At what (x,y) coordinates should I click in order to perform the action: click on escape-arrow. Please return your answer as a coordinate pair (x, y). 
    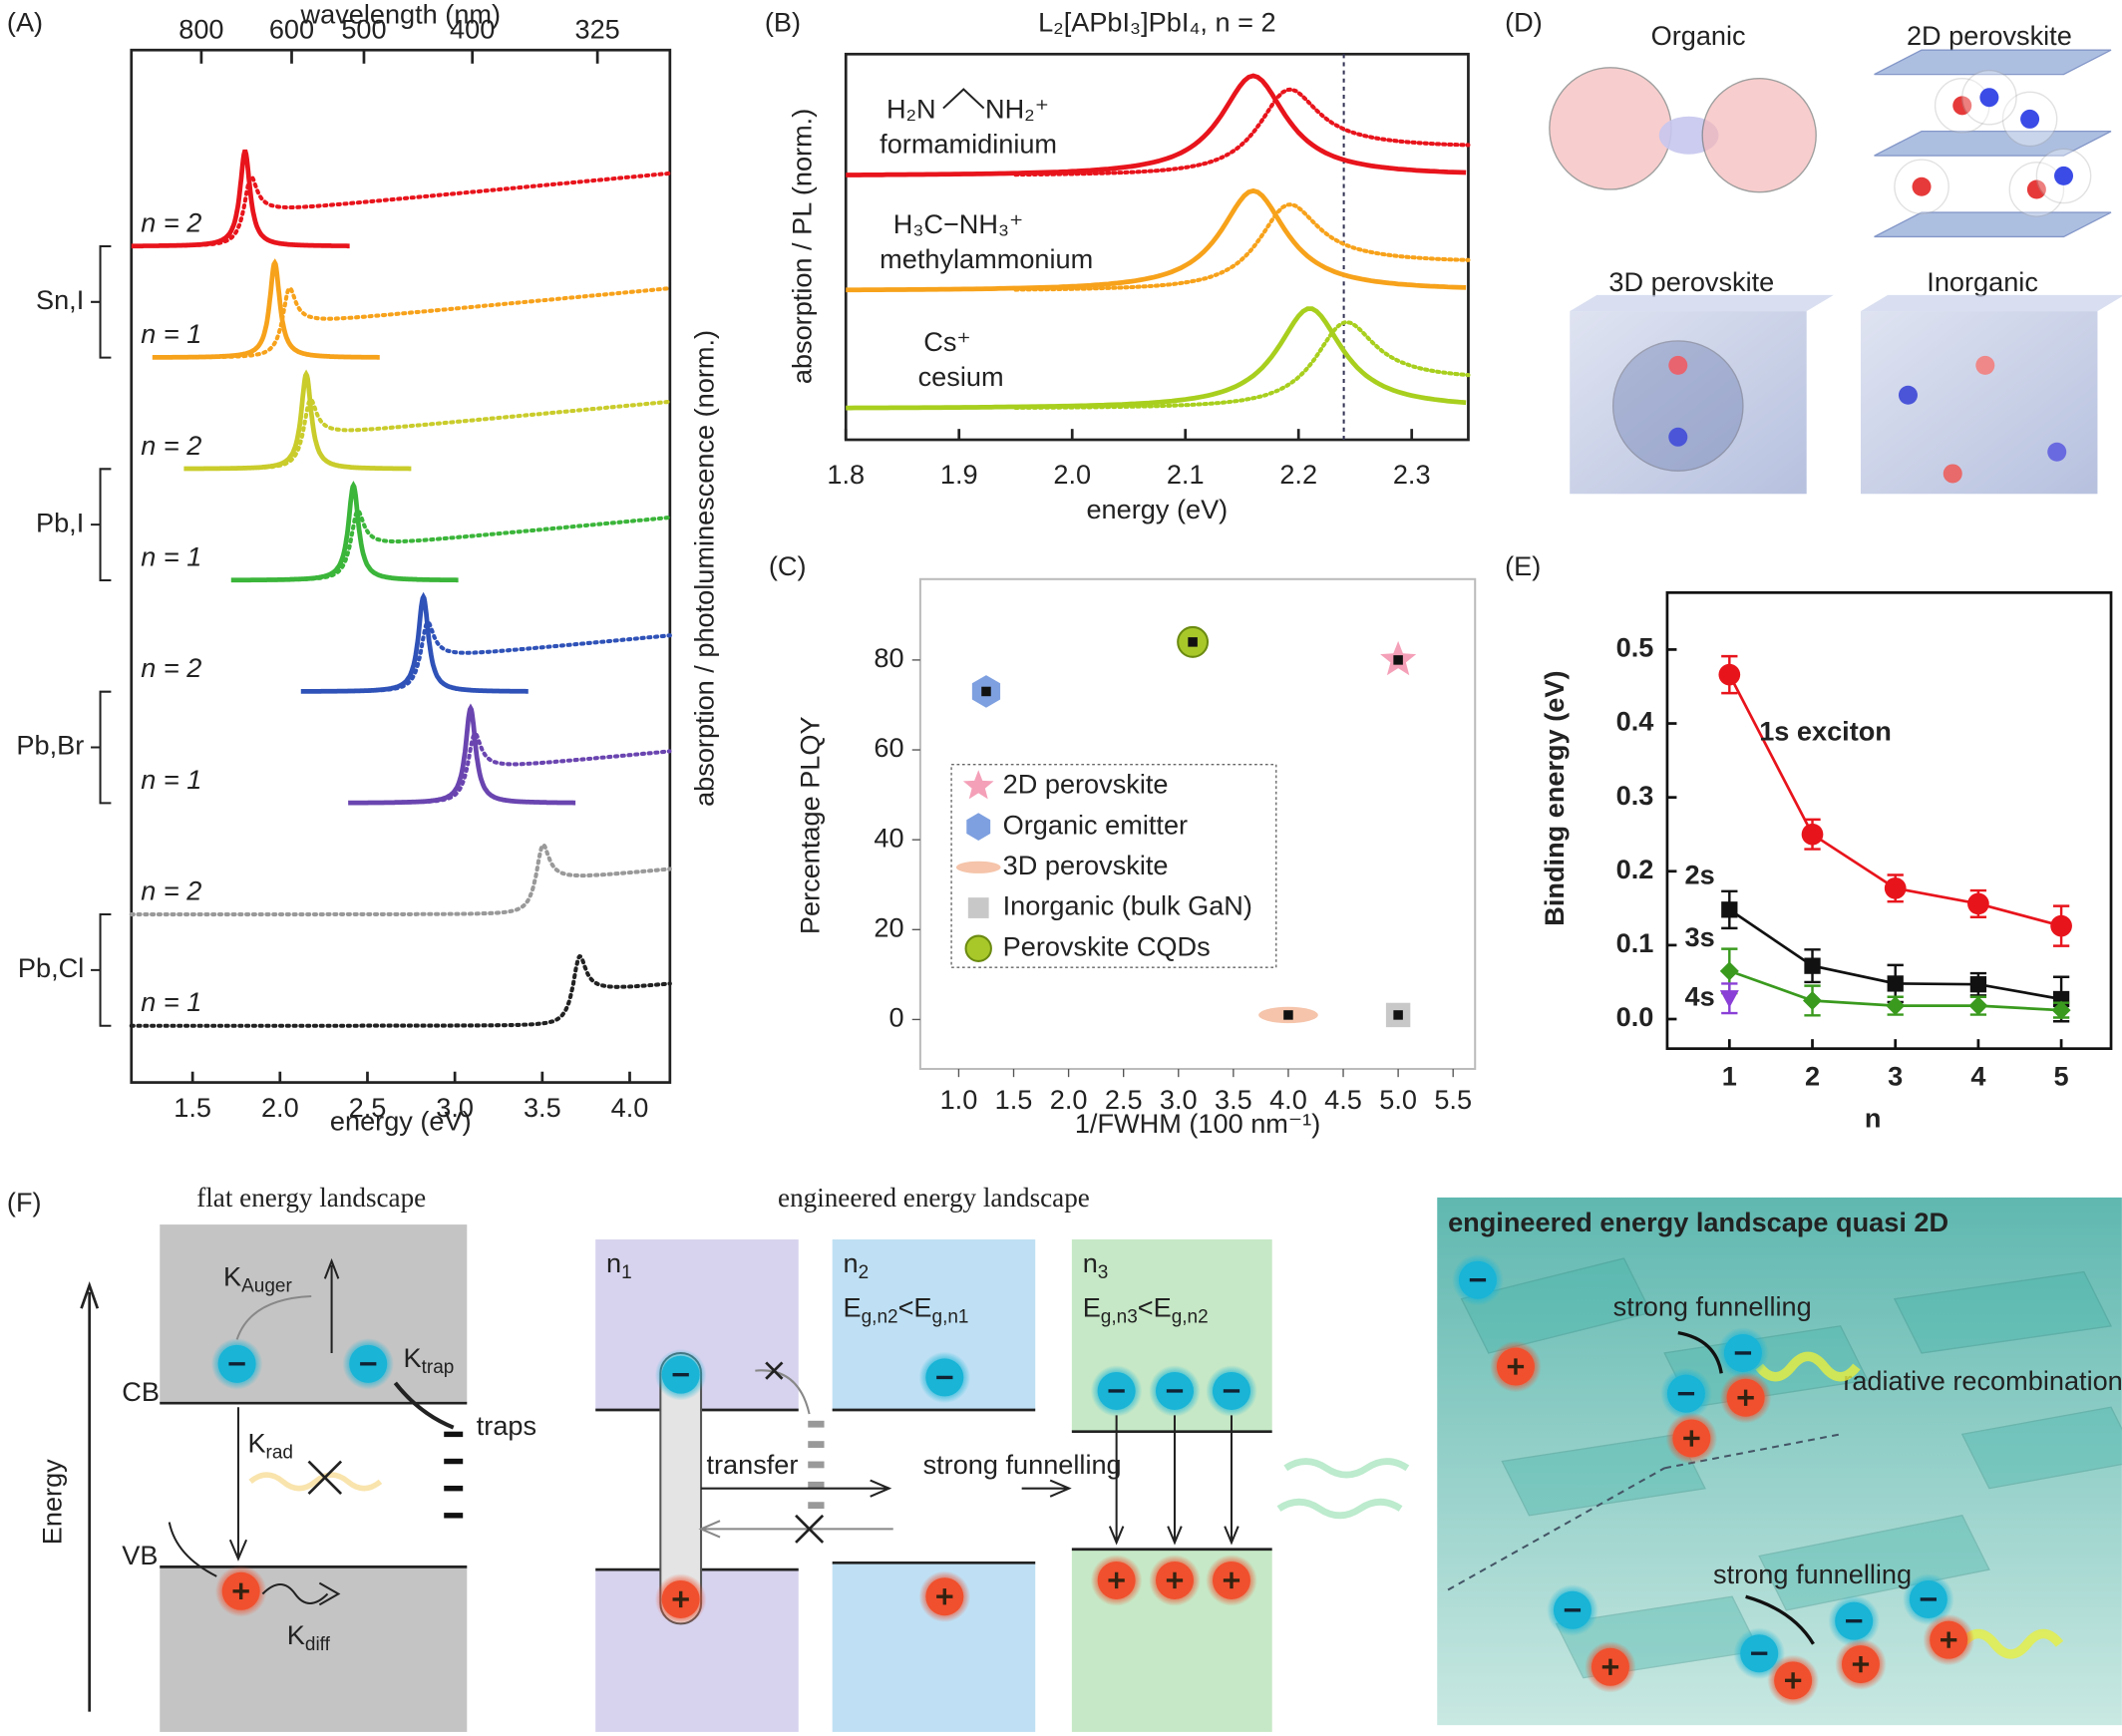
    Looking at the image, I should click on (331, 1305).